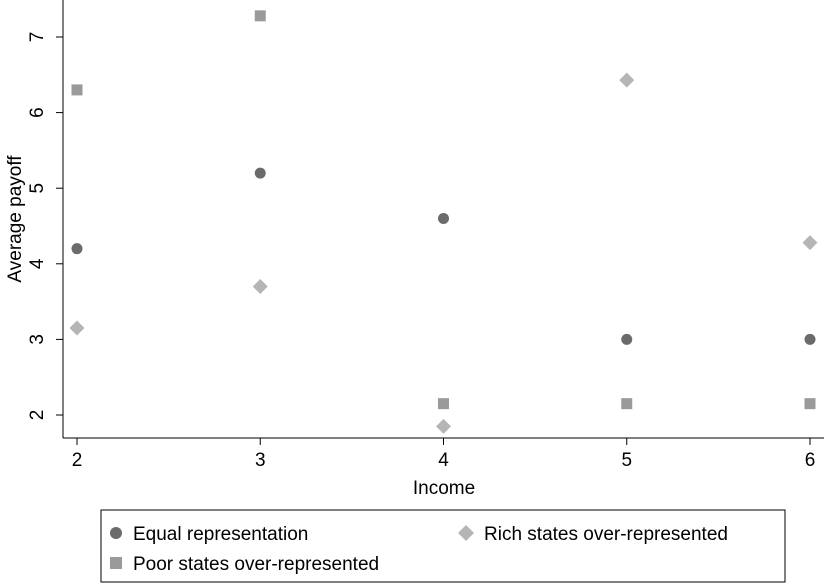  I want to click on y-ticks: 2 3 4 5 6 7, so click(45, 226).